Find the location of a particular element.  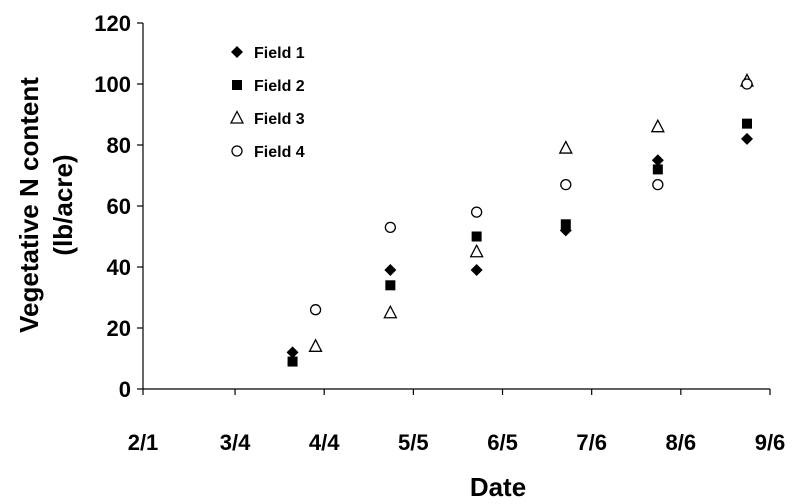

legend-entry-field-4: Field 4 is located at coordinates (268, 152).